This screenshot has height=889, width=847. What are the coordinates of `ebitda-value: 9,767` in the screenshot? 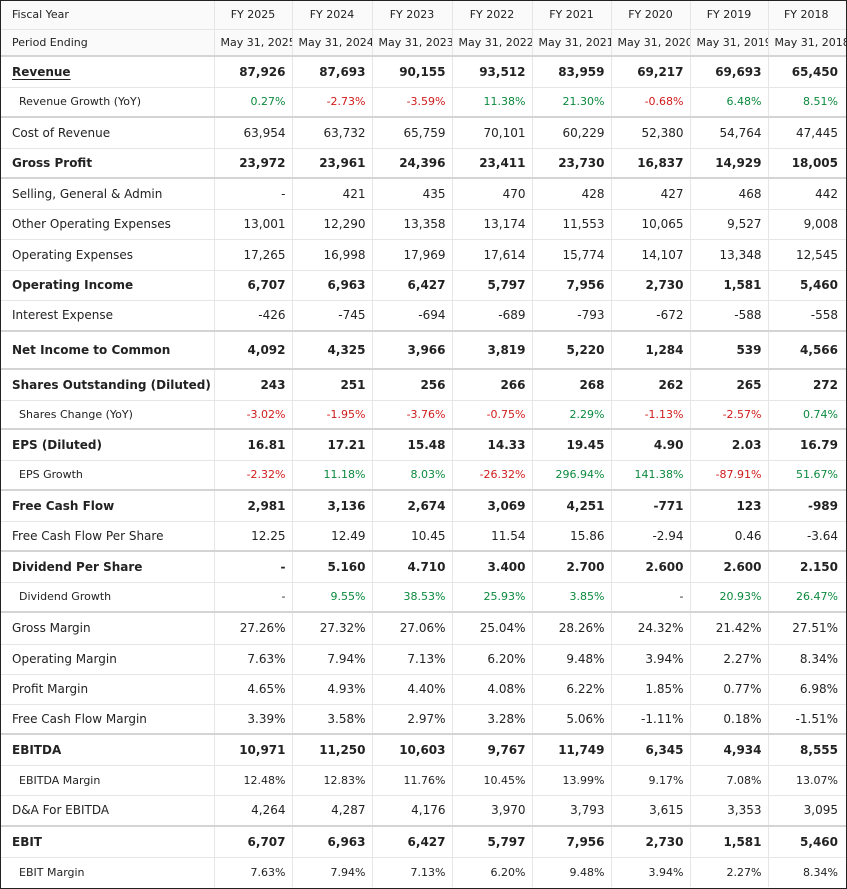 It's located at (492, 749).